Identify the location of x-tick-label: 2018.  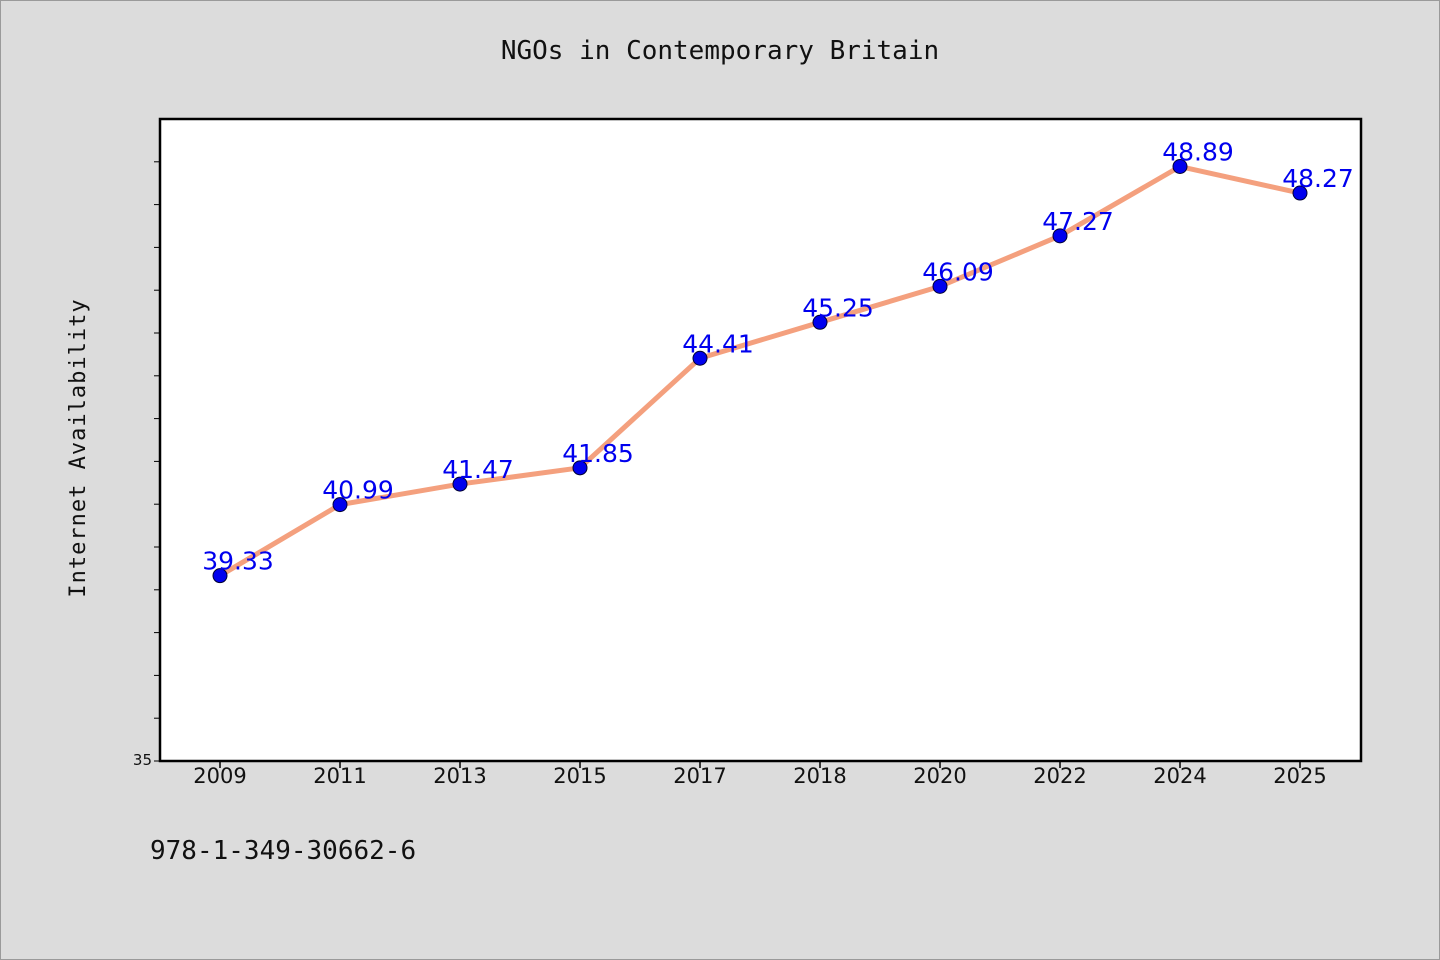
(819, 776).